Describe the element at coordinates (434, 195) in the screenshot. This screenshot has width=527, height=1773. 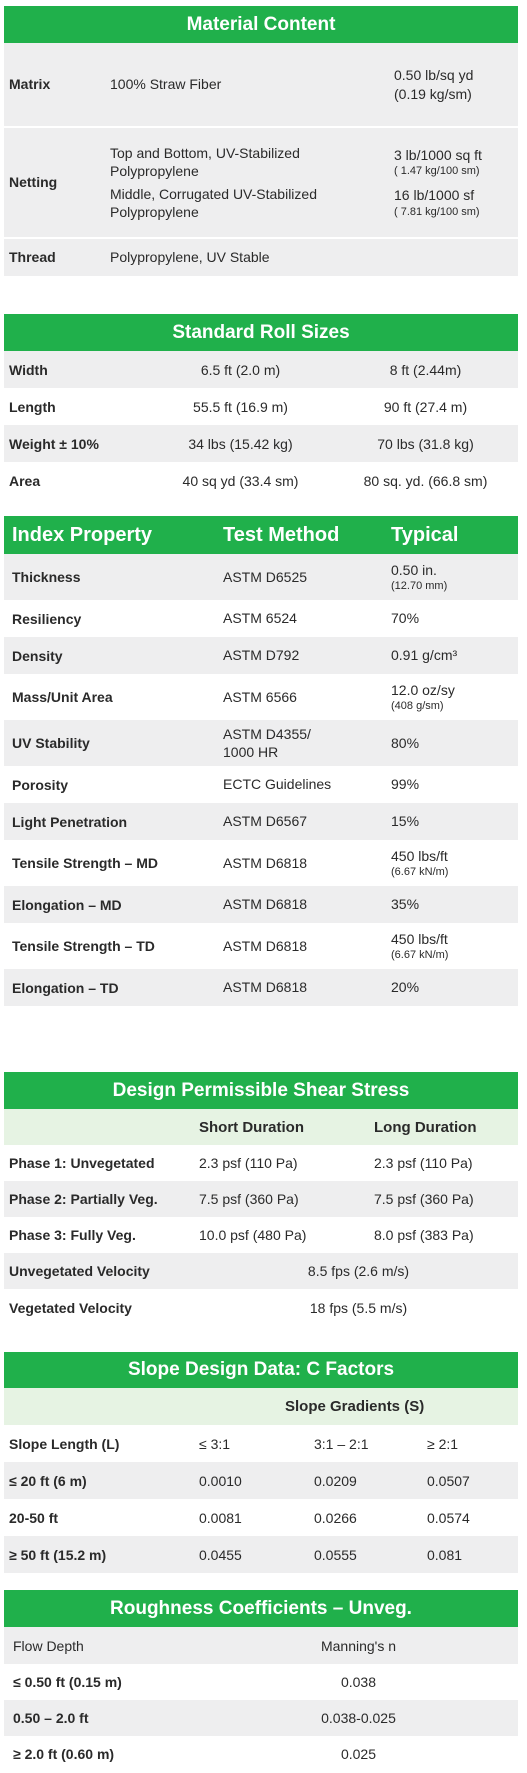
I see `netting-2-value: 16 lb/1000 sf` at that location.